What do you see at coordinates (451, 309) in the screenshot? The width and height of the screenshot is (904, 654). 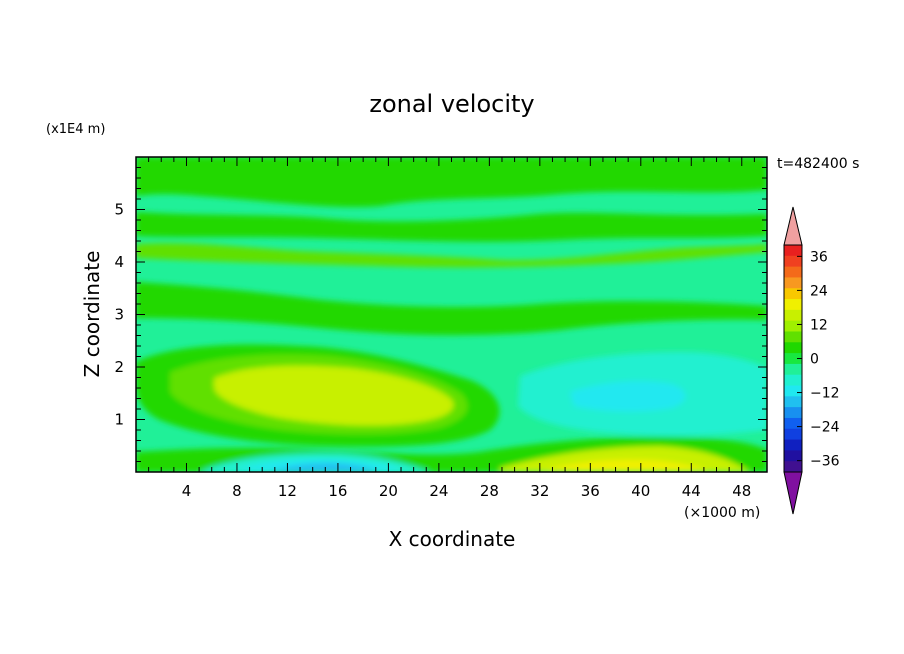 I see `contour-mid-band` at bounding box center [451, 309].